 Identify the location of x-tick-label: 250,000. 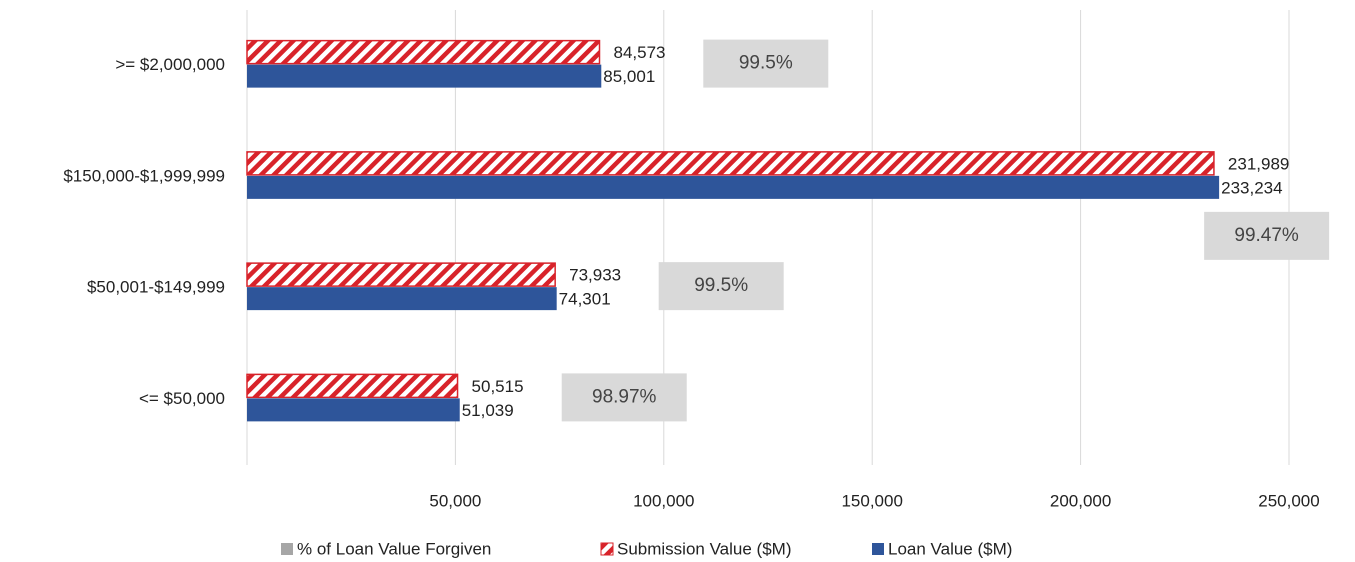
(1288, 500).